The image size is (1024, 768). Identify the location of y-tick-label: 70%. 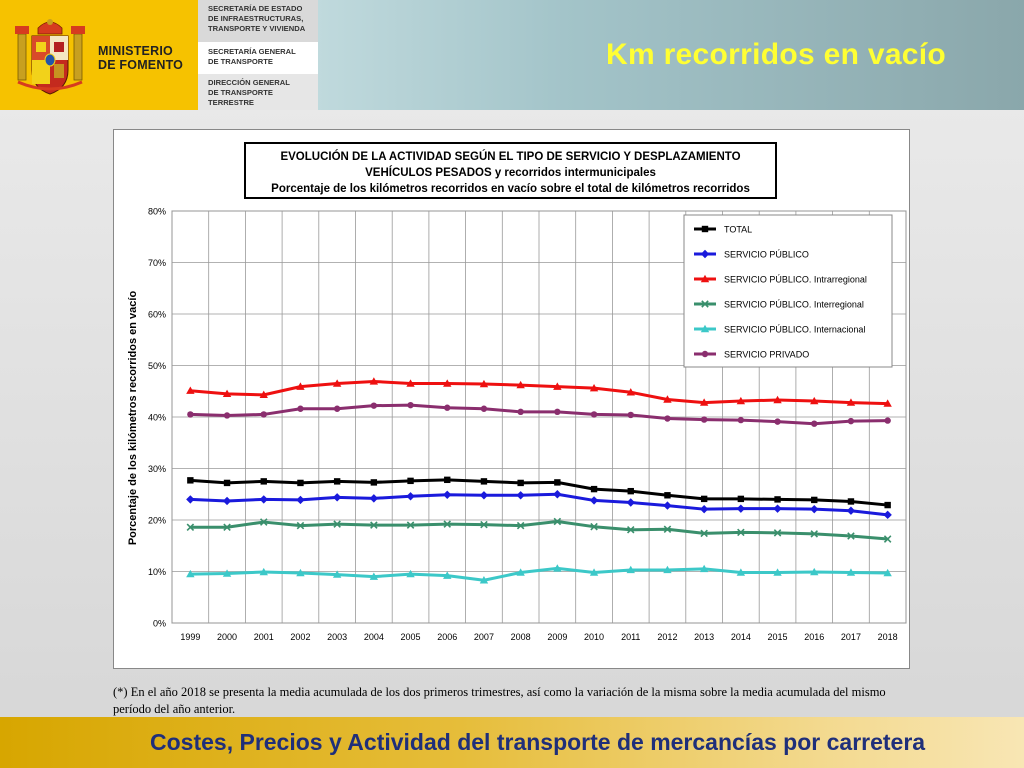
(157, 263).